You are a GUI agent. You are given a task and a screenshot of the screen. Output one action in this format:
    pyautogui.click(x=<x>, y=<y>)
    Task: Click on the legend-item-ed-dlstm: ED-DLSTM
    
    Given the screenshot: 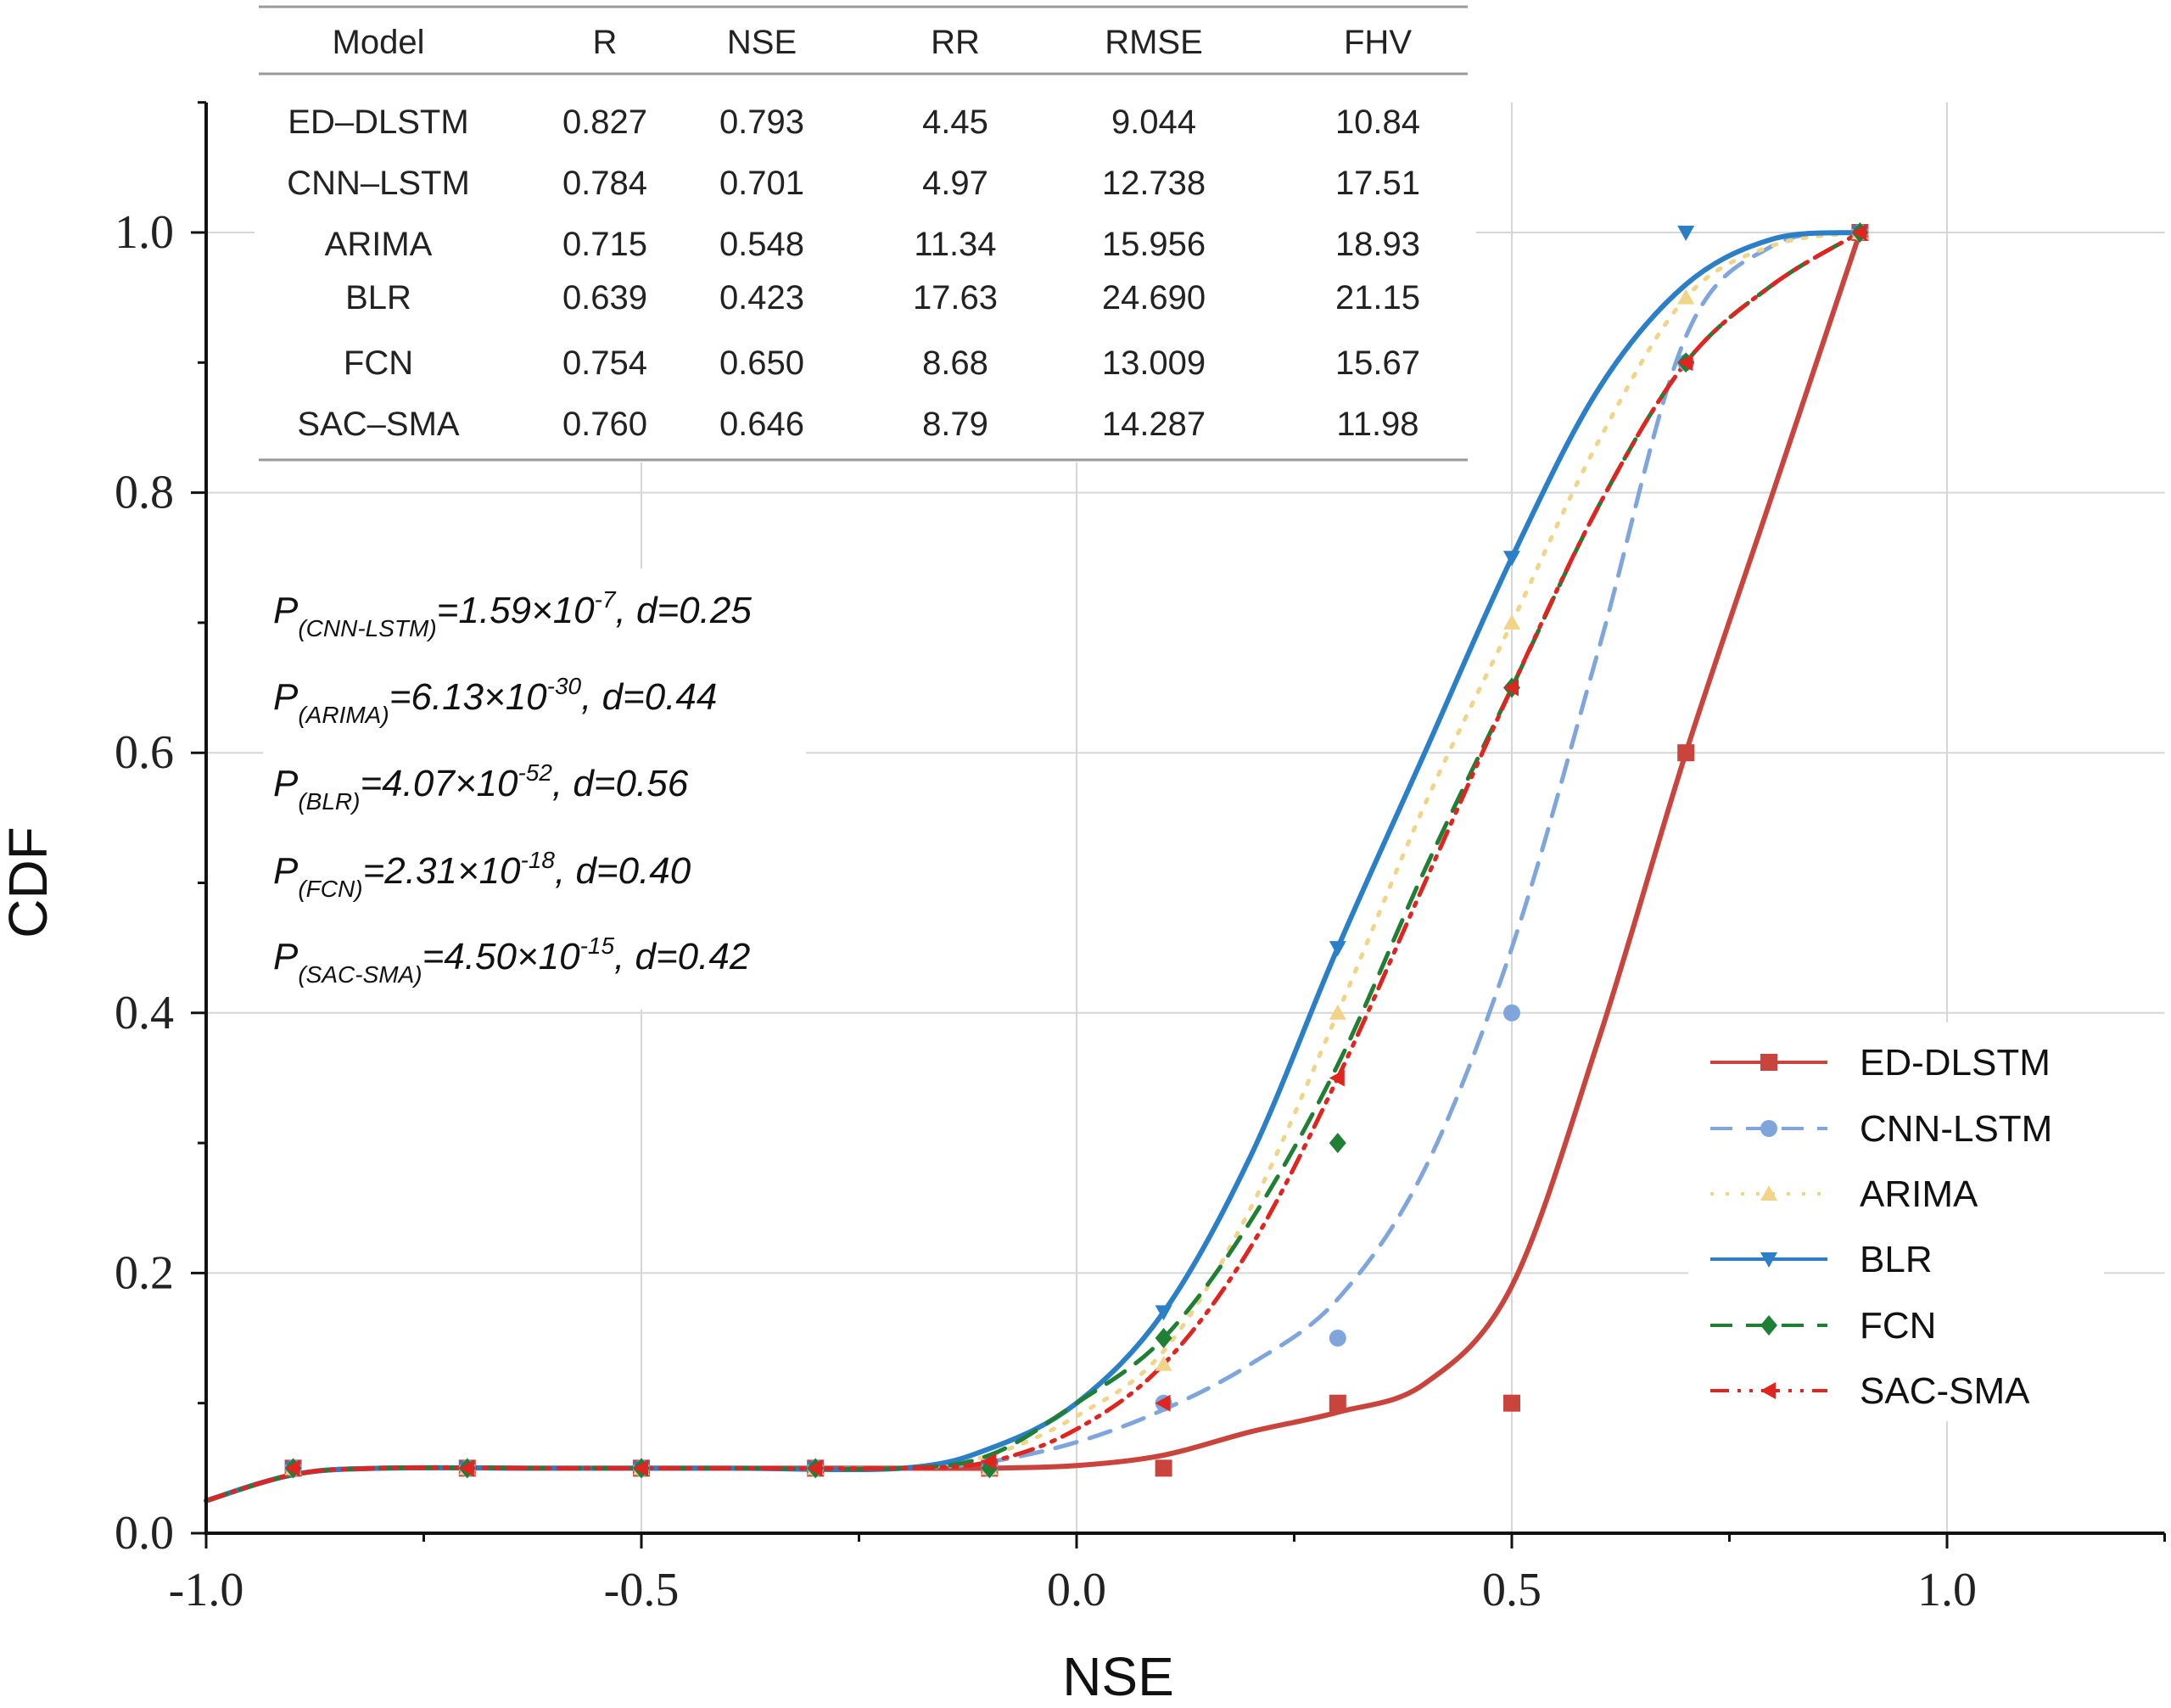 What is the action you would take?
    pyautogui.click(x=1880, y=1063)
    